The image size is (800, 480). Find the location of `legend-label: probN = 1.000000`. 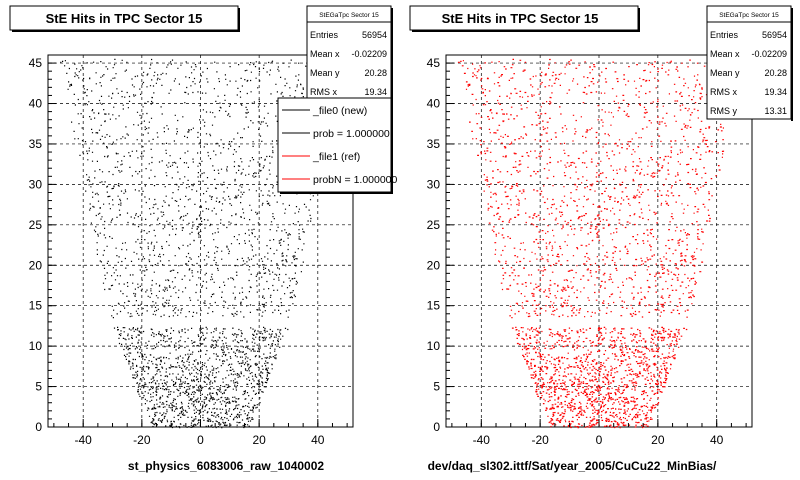

legend-label: probN = 1.000000 is located at coordinates (355, 180).